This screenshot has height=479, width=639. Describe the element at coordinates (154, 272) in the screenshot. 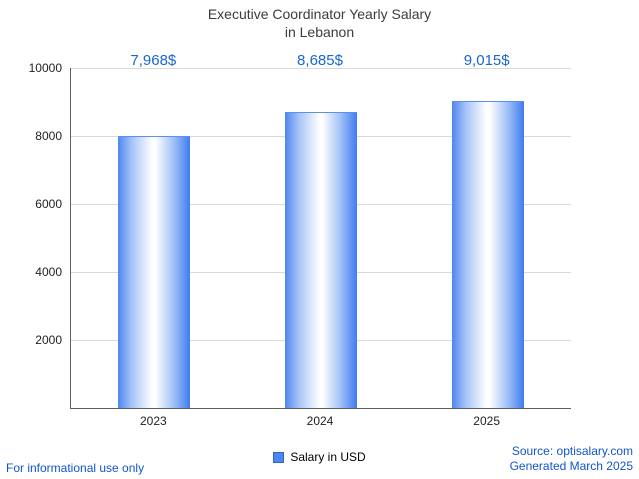

I see `bar-2023` at that location.